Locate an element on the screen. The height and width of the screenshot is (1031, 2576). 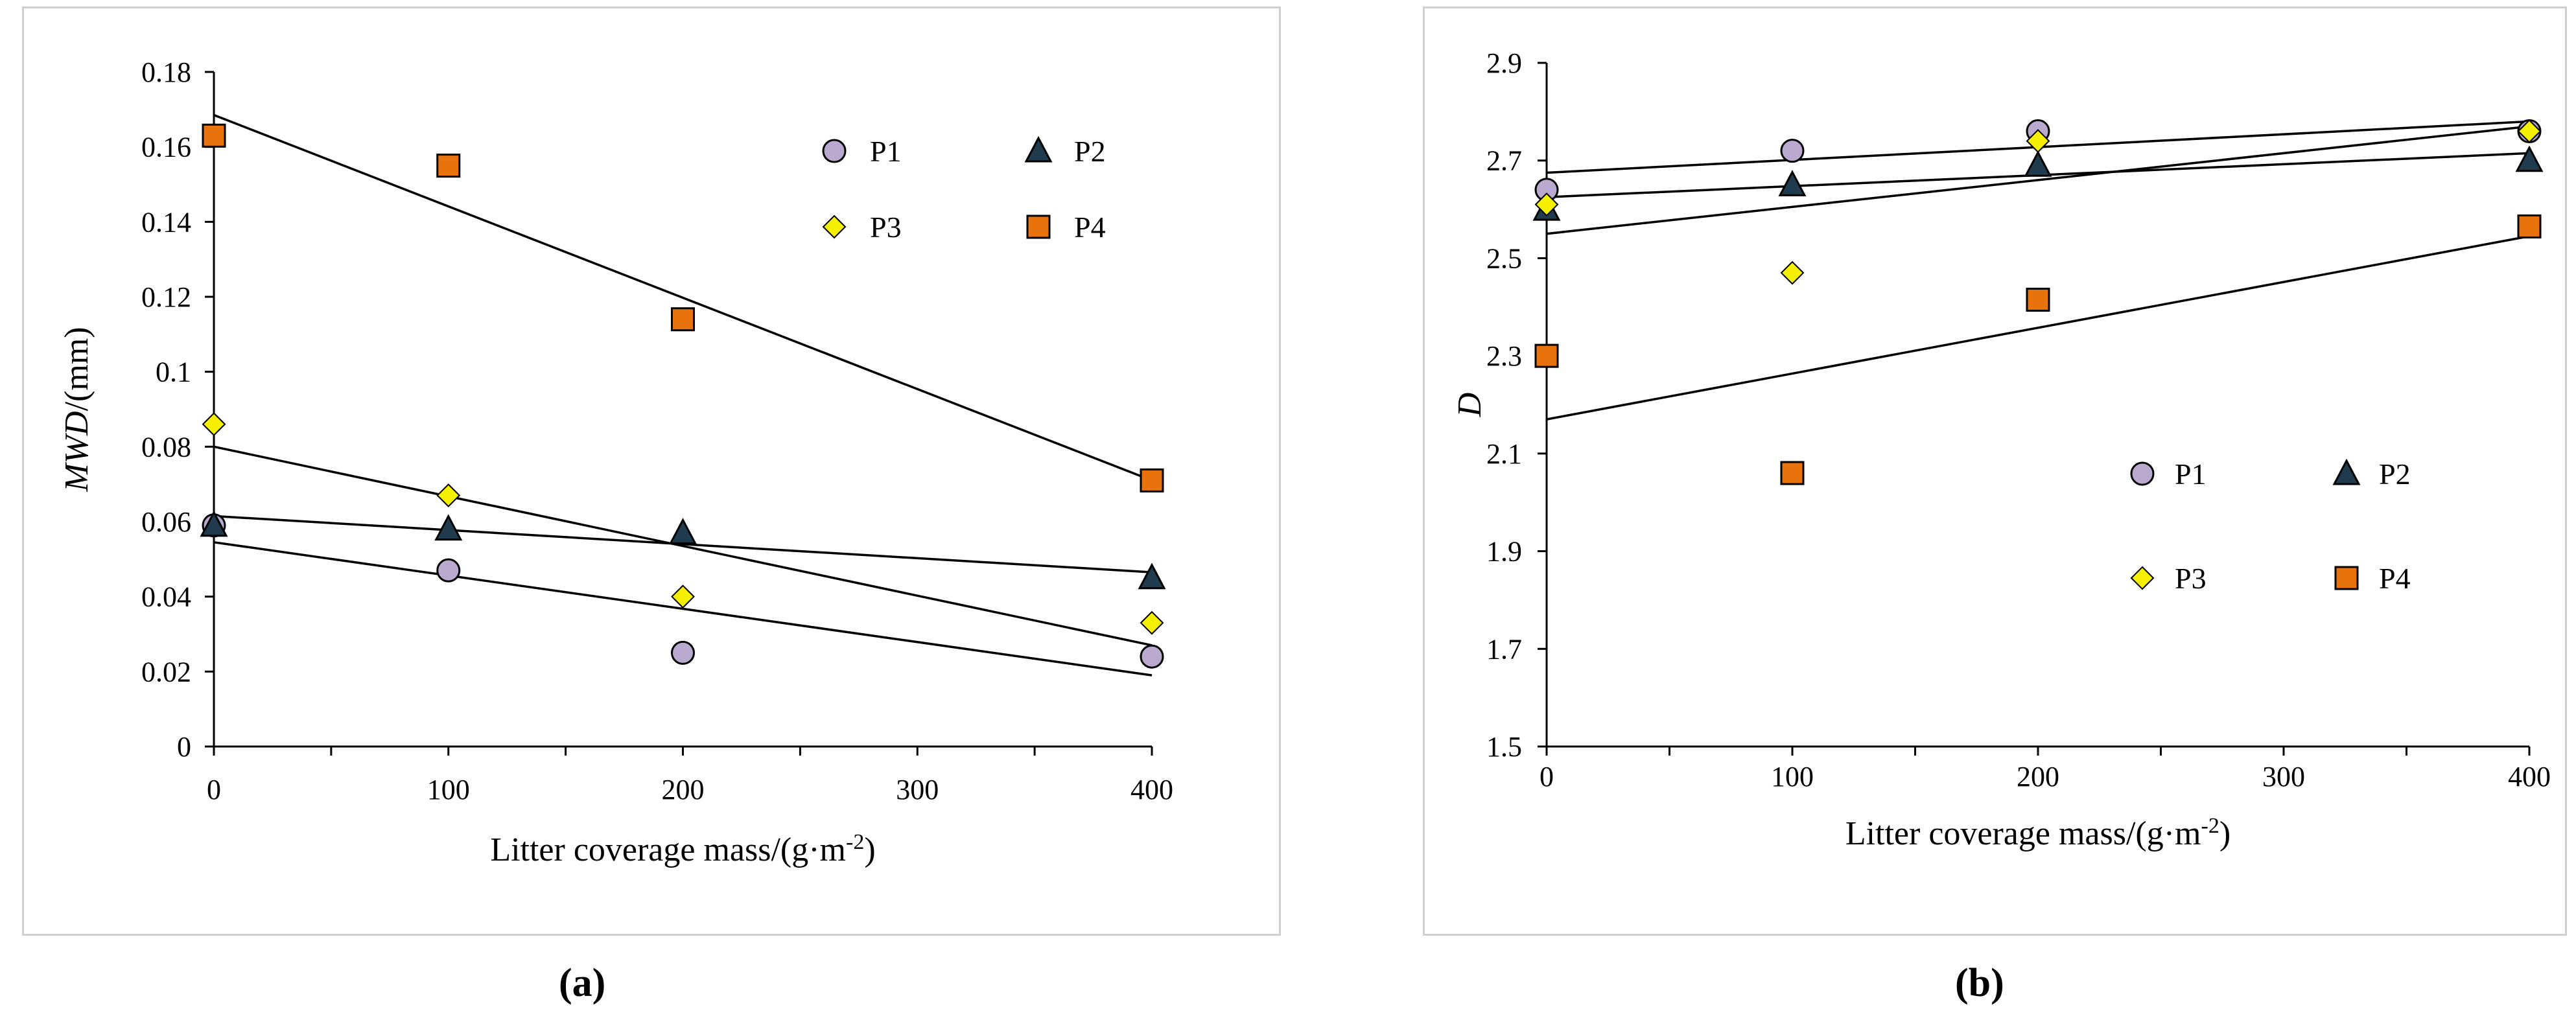
y-tick-label-b: 1.7 is located at coordinates (1504, 649).